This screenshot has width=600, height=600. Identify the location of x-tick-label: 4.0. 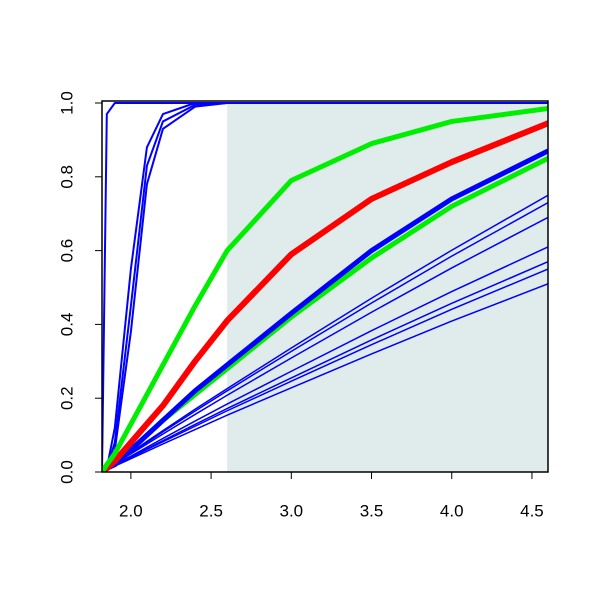
(452, 510).